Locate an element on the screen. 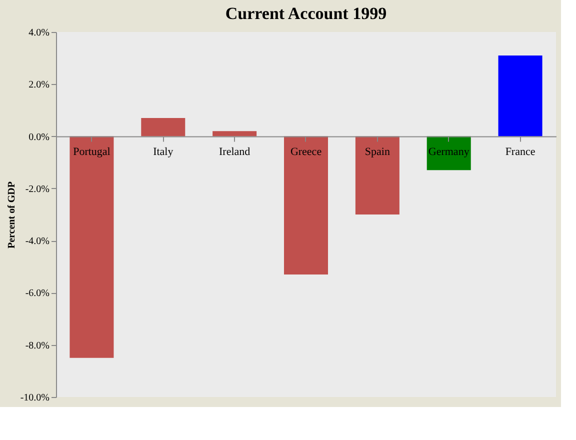 This screenshot has height=440, width=576. chart-title: Current Account 1999 is located at coordinates (306, 13).